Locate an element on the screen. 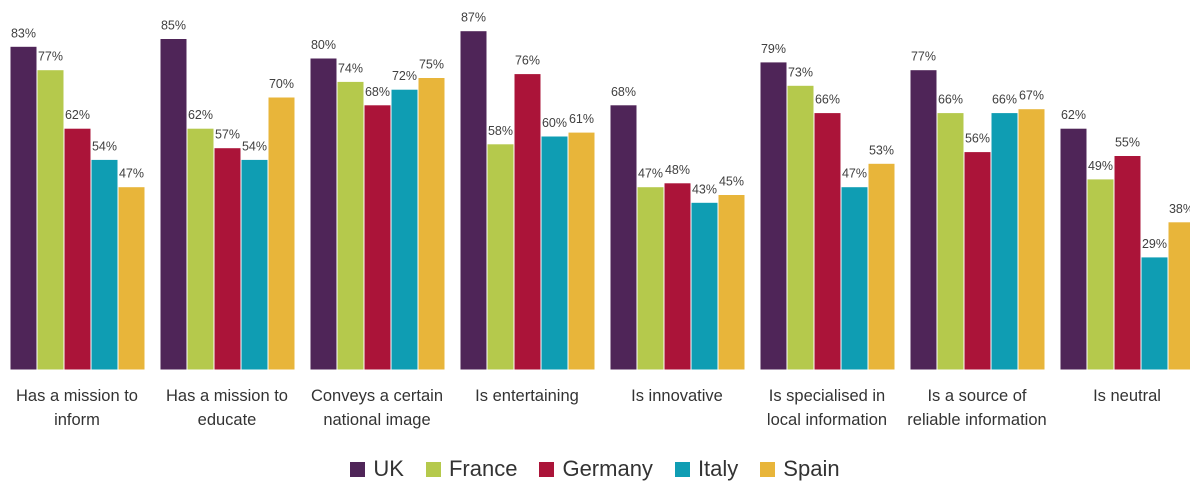 This screenshot has height=486, width=1190. value-label: 76% is located at coordinates (527, 61).